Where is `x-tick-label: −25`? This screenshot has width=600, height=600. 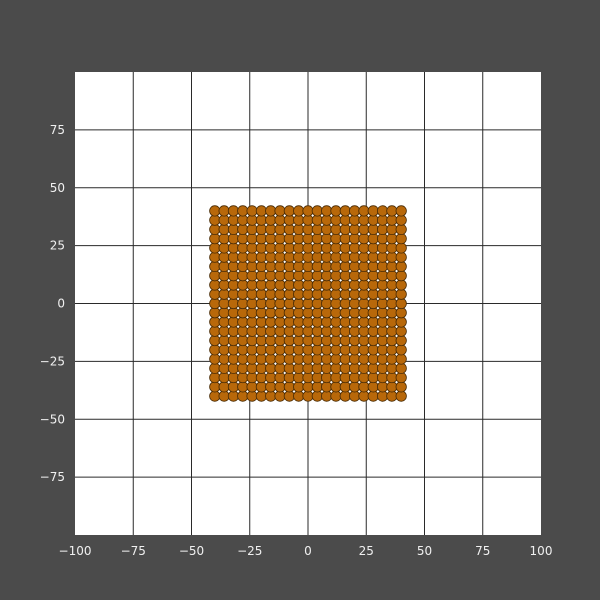 x-tick-label: −25 is located at coordinates (249, 551).